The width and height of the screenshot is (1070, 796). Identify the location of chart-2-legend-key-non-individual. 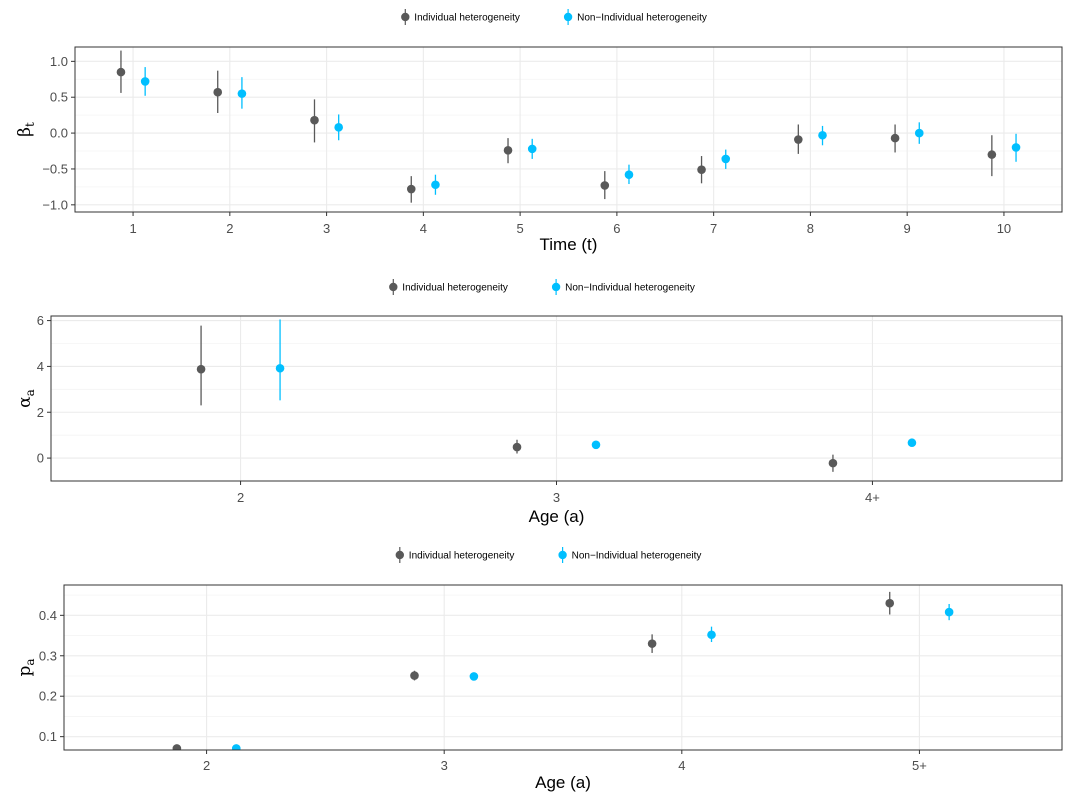
(556, 287).